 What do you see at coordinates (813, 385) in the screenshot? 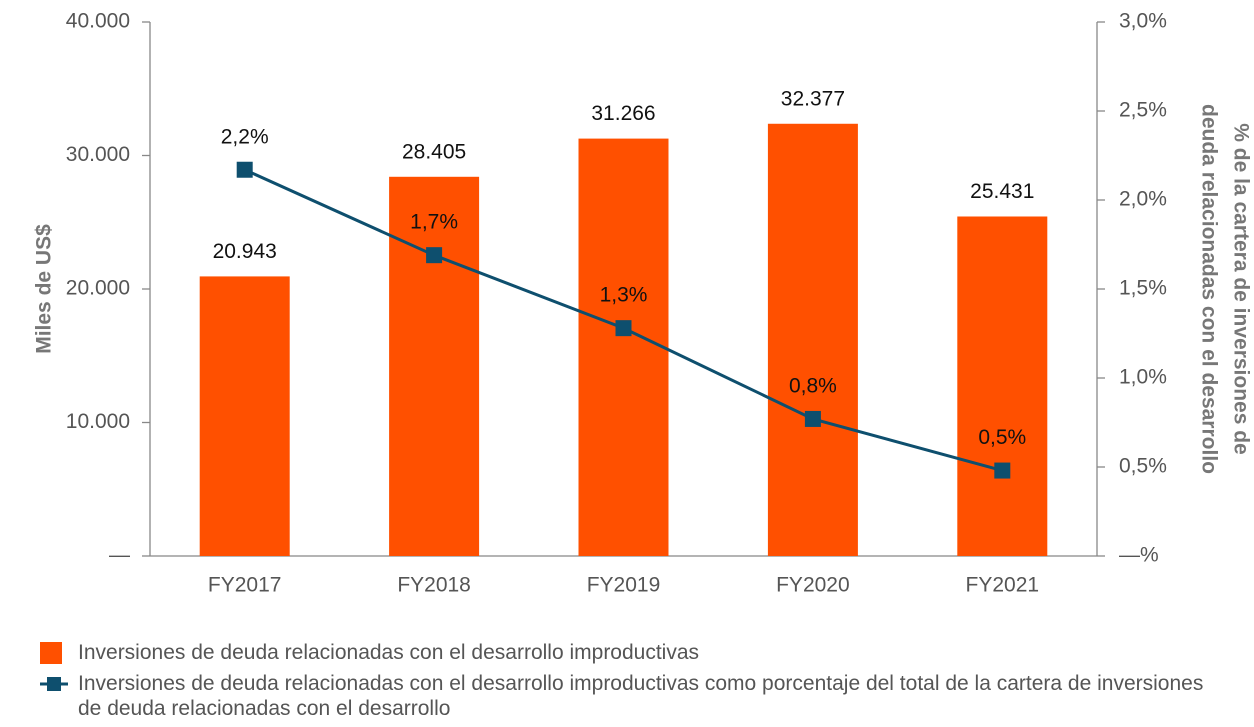
I see `line-value-label: 0,8%` at bounding box center [813, 385].